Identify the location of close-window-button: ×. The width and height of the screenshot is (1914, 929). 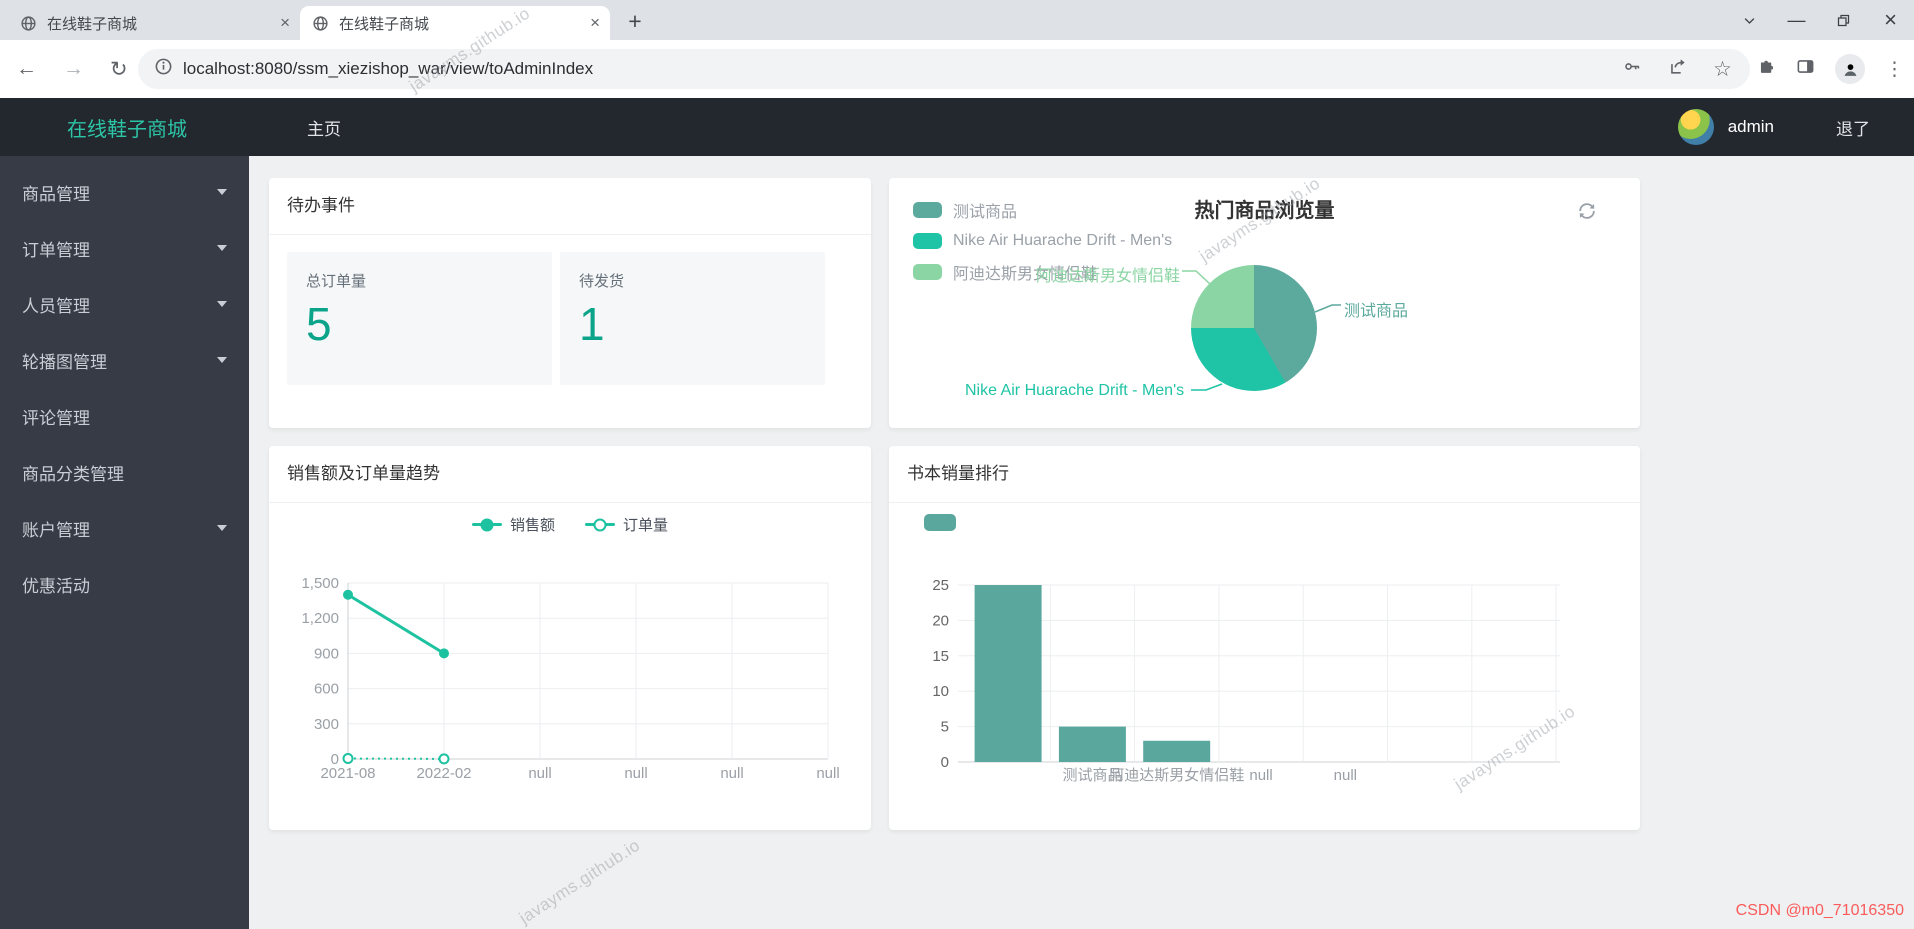
(1890, 19).